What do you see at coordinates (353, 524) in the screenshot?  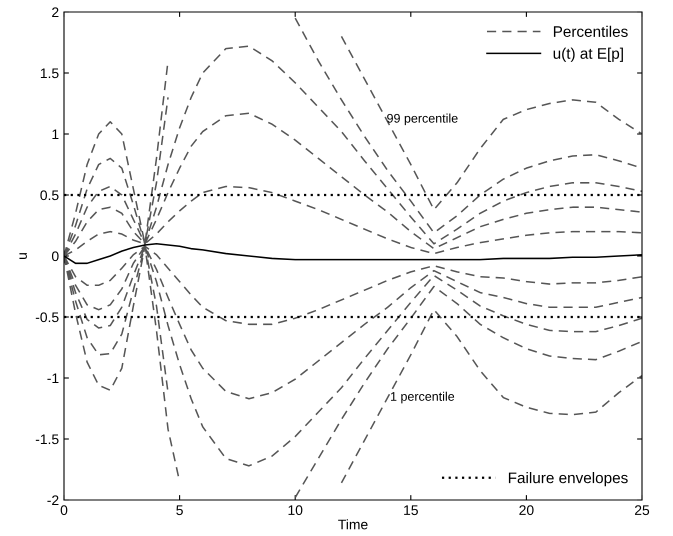 I see `x-axis-title: Time` at bounding box center [353, 524].